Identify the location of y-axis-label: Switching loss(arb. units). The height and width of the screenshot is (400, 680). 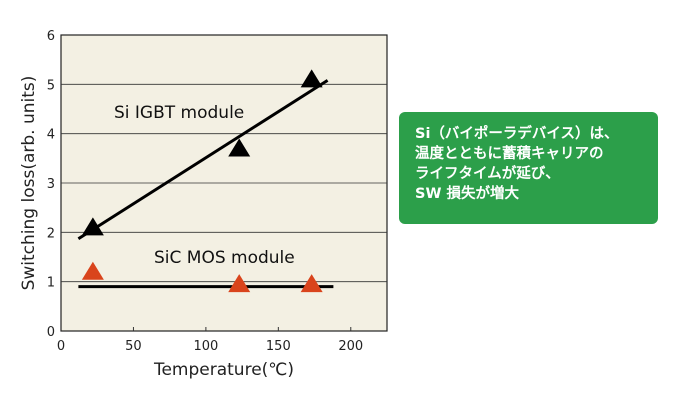
(29, 183).